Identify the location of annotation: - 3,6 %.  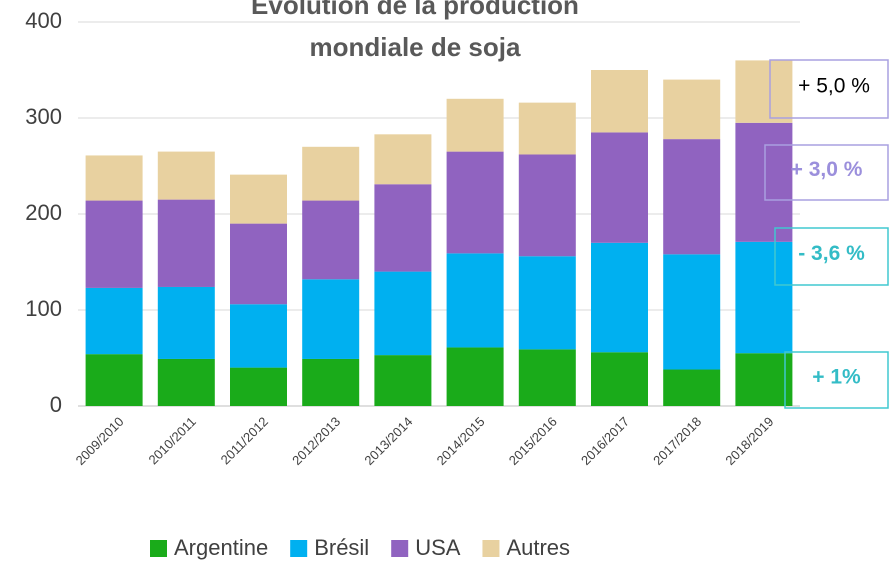
(831, 253).